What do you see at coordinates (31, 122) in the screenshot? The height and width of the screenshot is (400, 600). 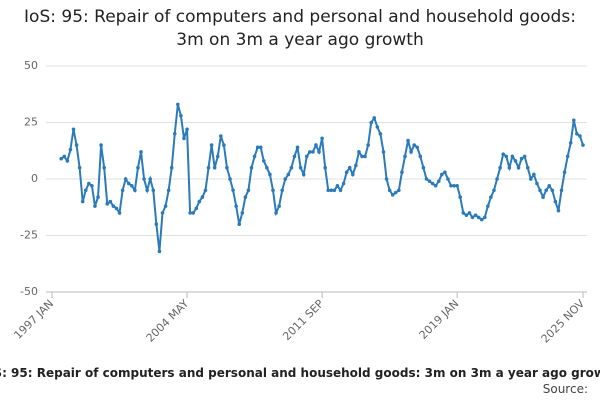 I see `y-tick-label: 25` at bounding box center [31, 122].